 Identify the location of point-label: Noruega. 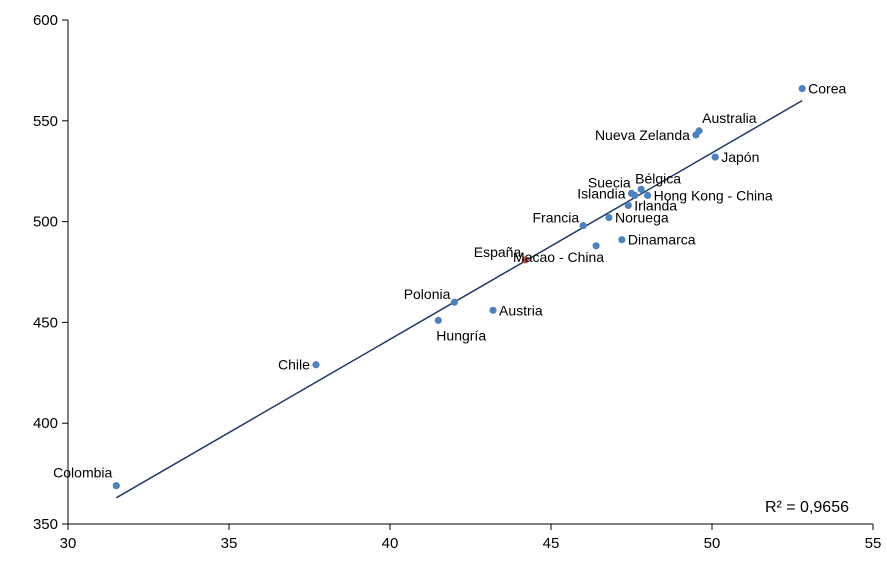
(642, 218).